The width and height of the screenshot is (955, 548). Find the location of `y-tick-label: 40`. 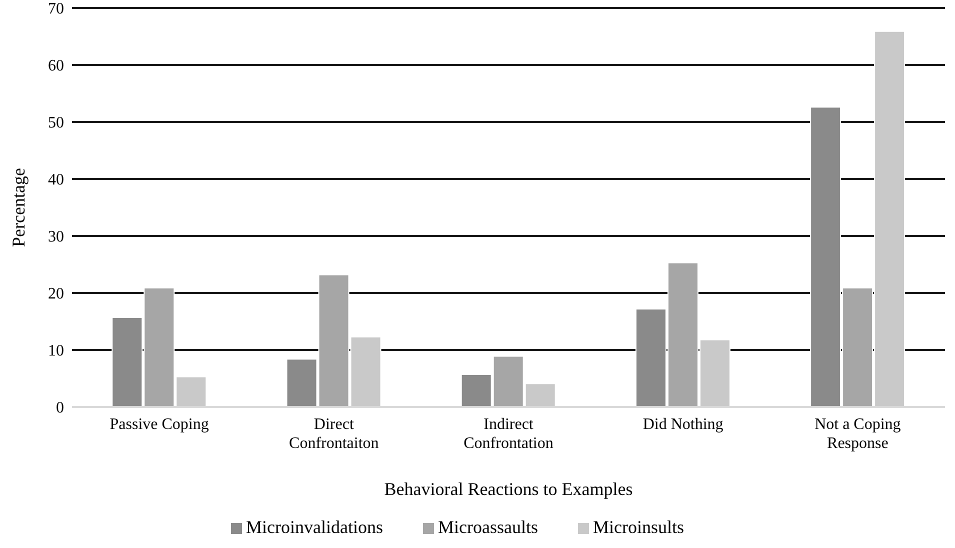

y-tick-label: 40 is located at coordinates (56, 180).